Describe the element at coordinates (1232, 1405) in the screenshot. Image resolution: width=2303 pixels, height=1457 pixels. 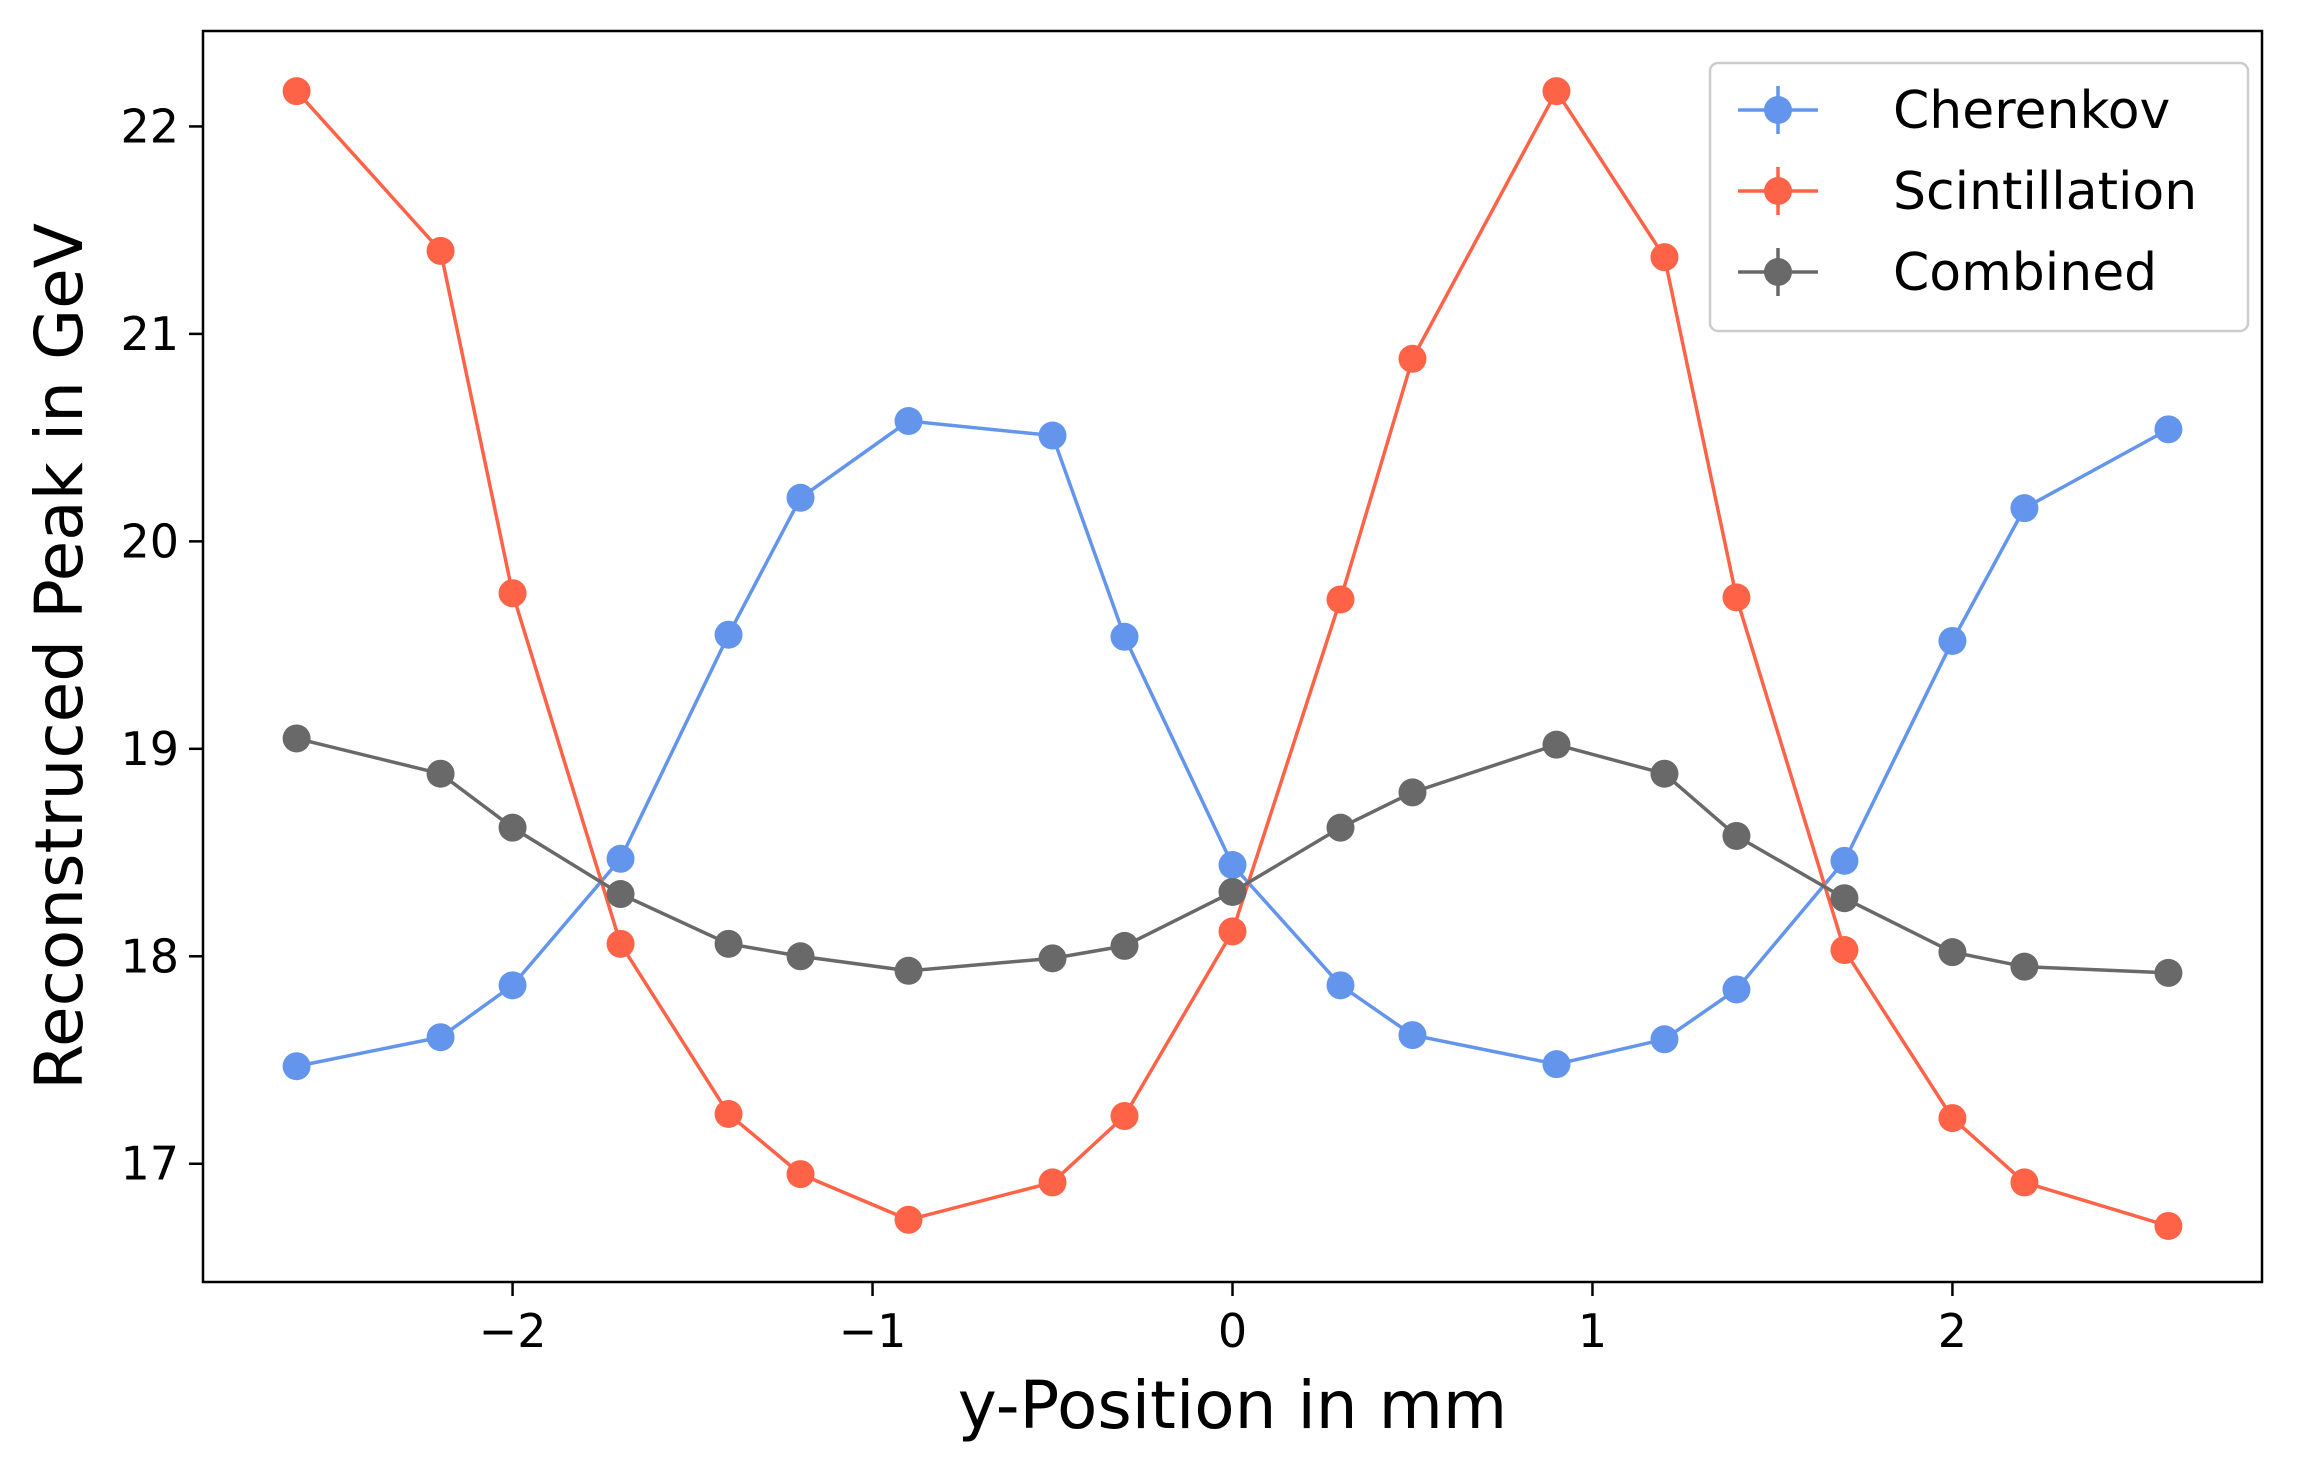
I see `x-axis-label: y-Position in mm` at that location.